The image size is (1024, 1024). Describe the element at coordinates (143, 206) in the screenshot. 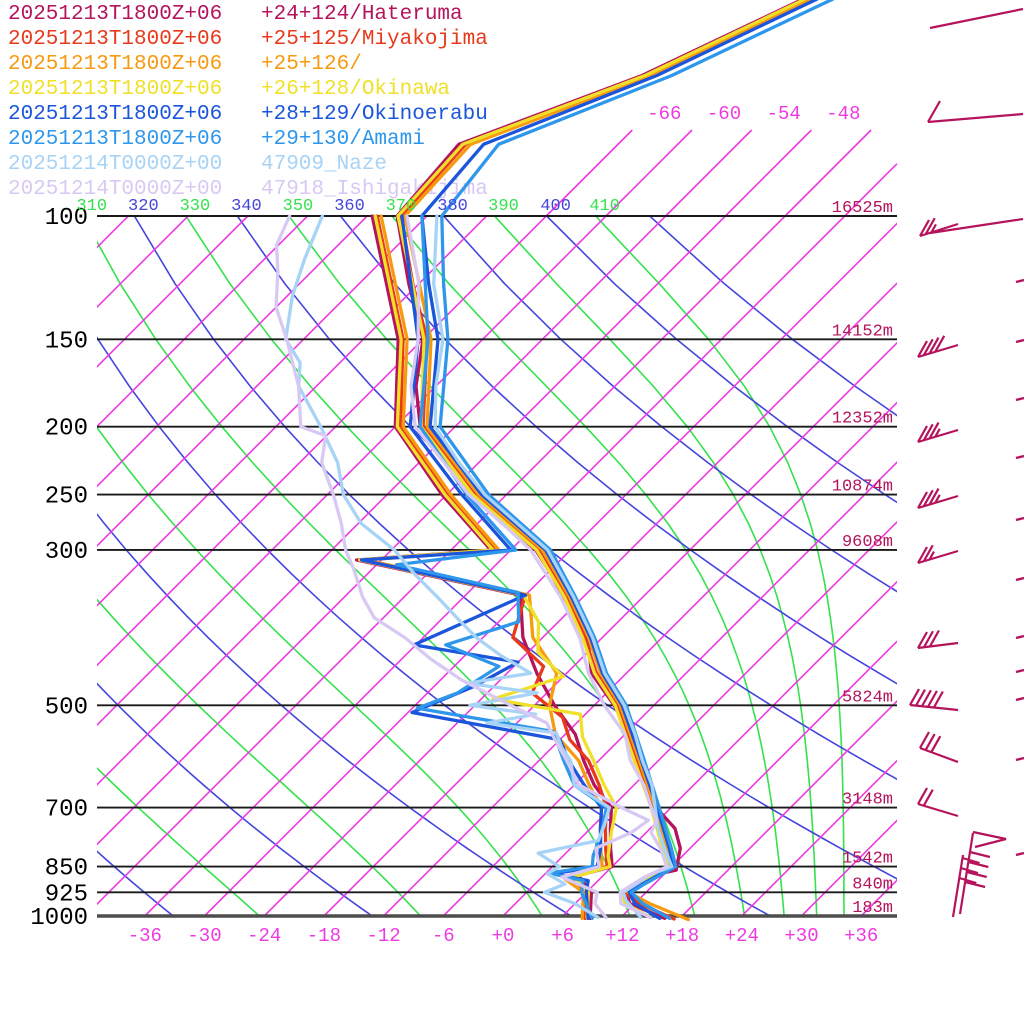

I see `theta-label-320: 320` at that location.